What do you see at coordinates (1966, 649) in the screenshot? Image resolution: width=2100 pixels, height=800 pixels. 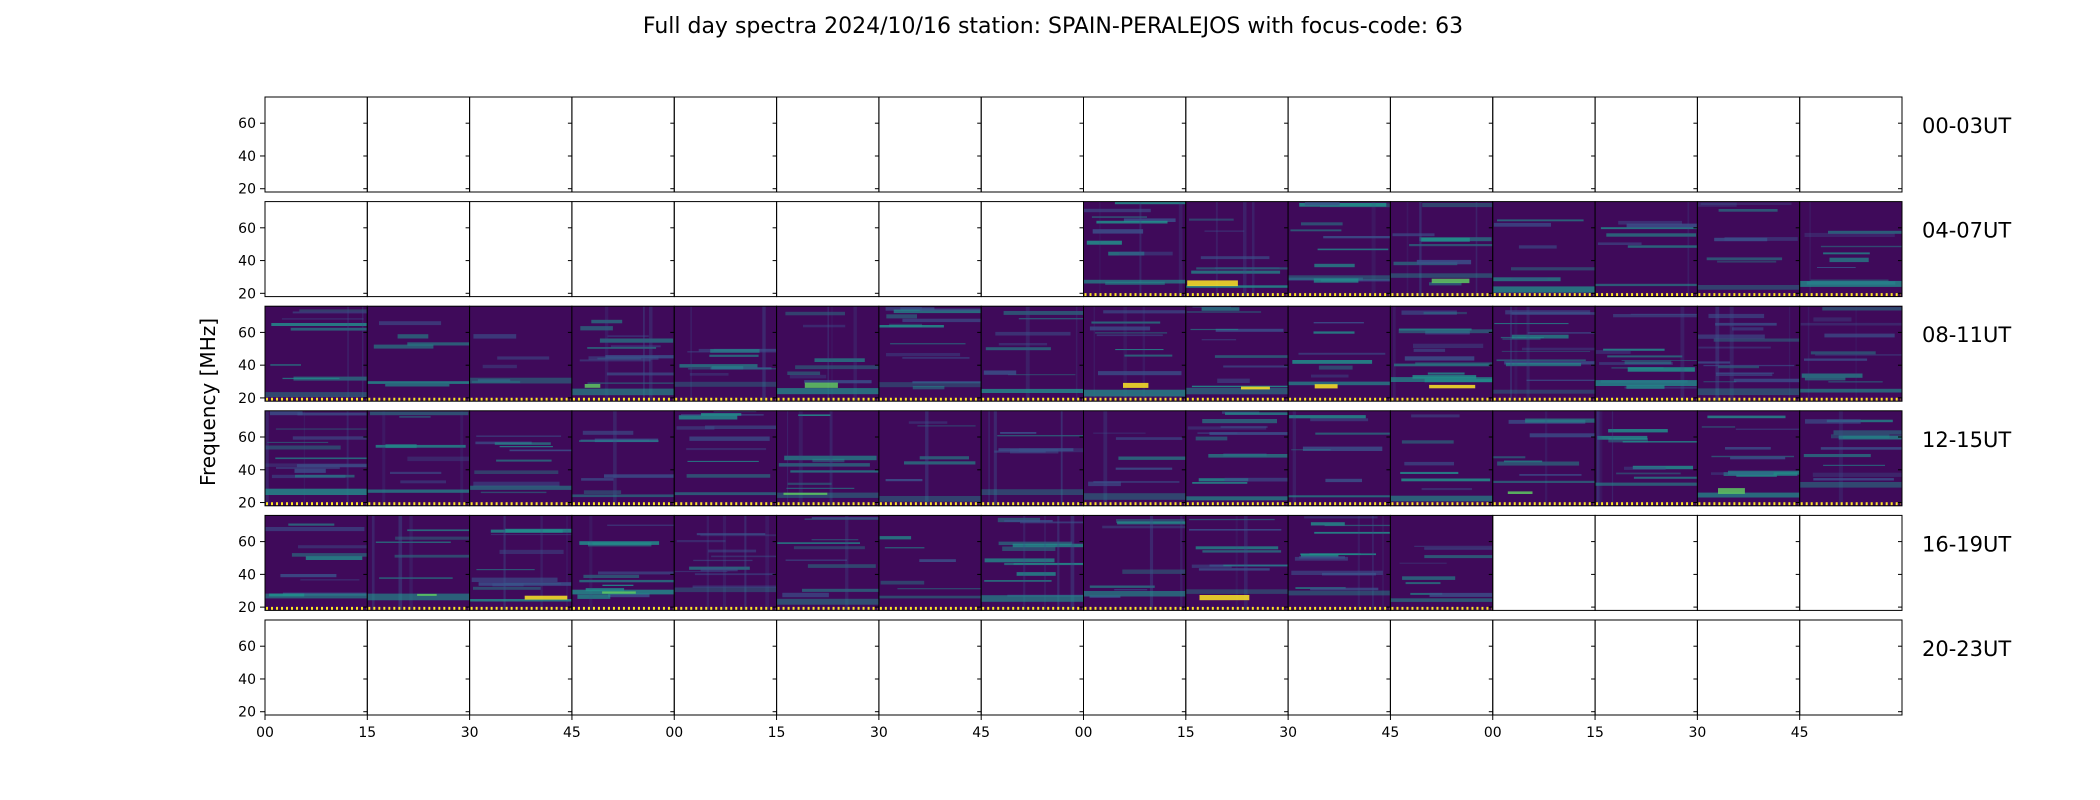 I see `row-label: 20-23UT` at bounding box center [1966, 649].